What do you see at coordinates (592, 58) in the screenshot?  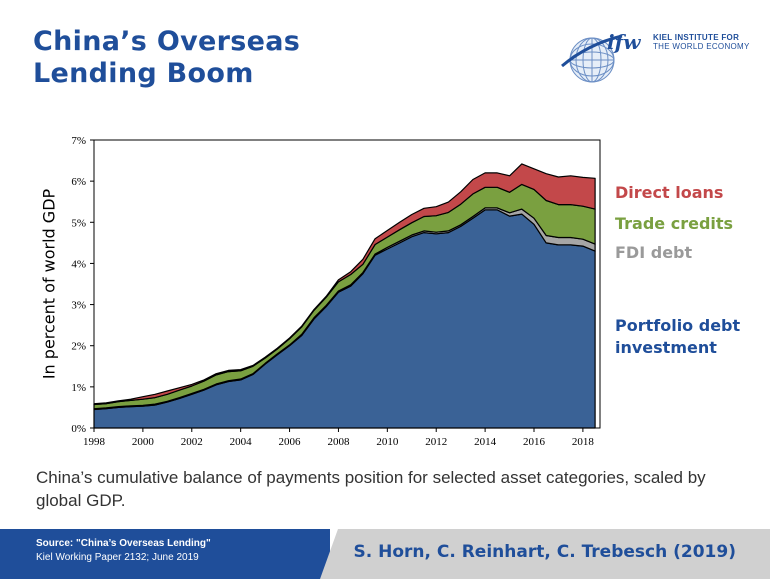 I see `globe-icon` at bounding box center [592, 58].